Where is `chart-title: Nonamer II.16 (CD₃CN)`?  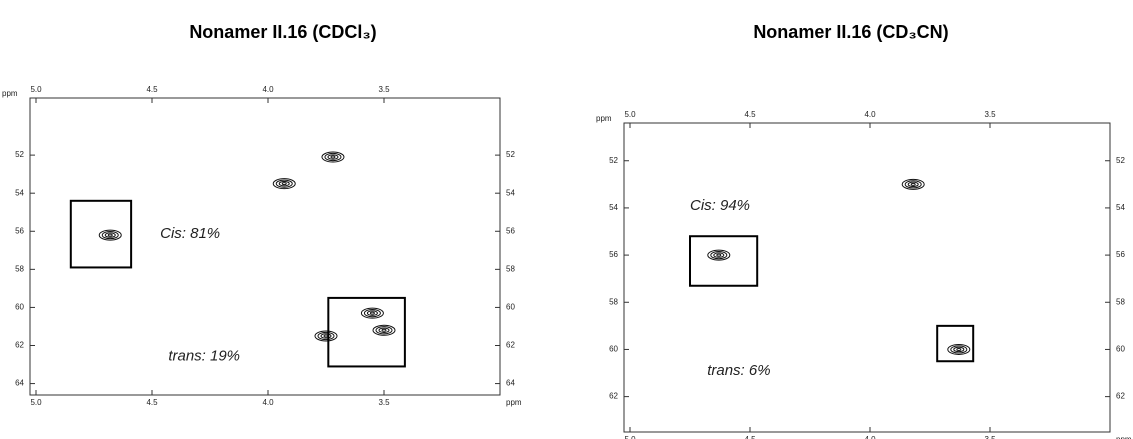
chart-title: Nonamer II.16 (CD₃CN) is located at coordinates (850, 32).